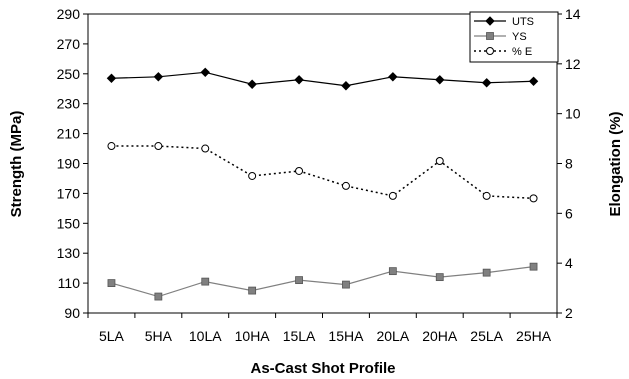 The width and height of the screenshot is (629, 379). What do you see at coordinates (522, 52) in the screenshot?
I see `legend-label-e: % E` at bounding box center [522, 52].